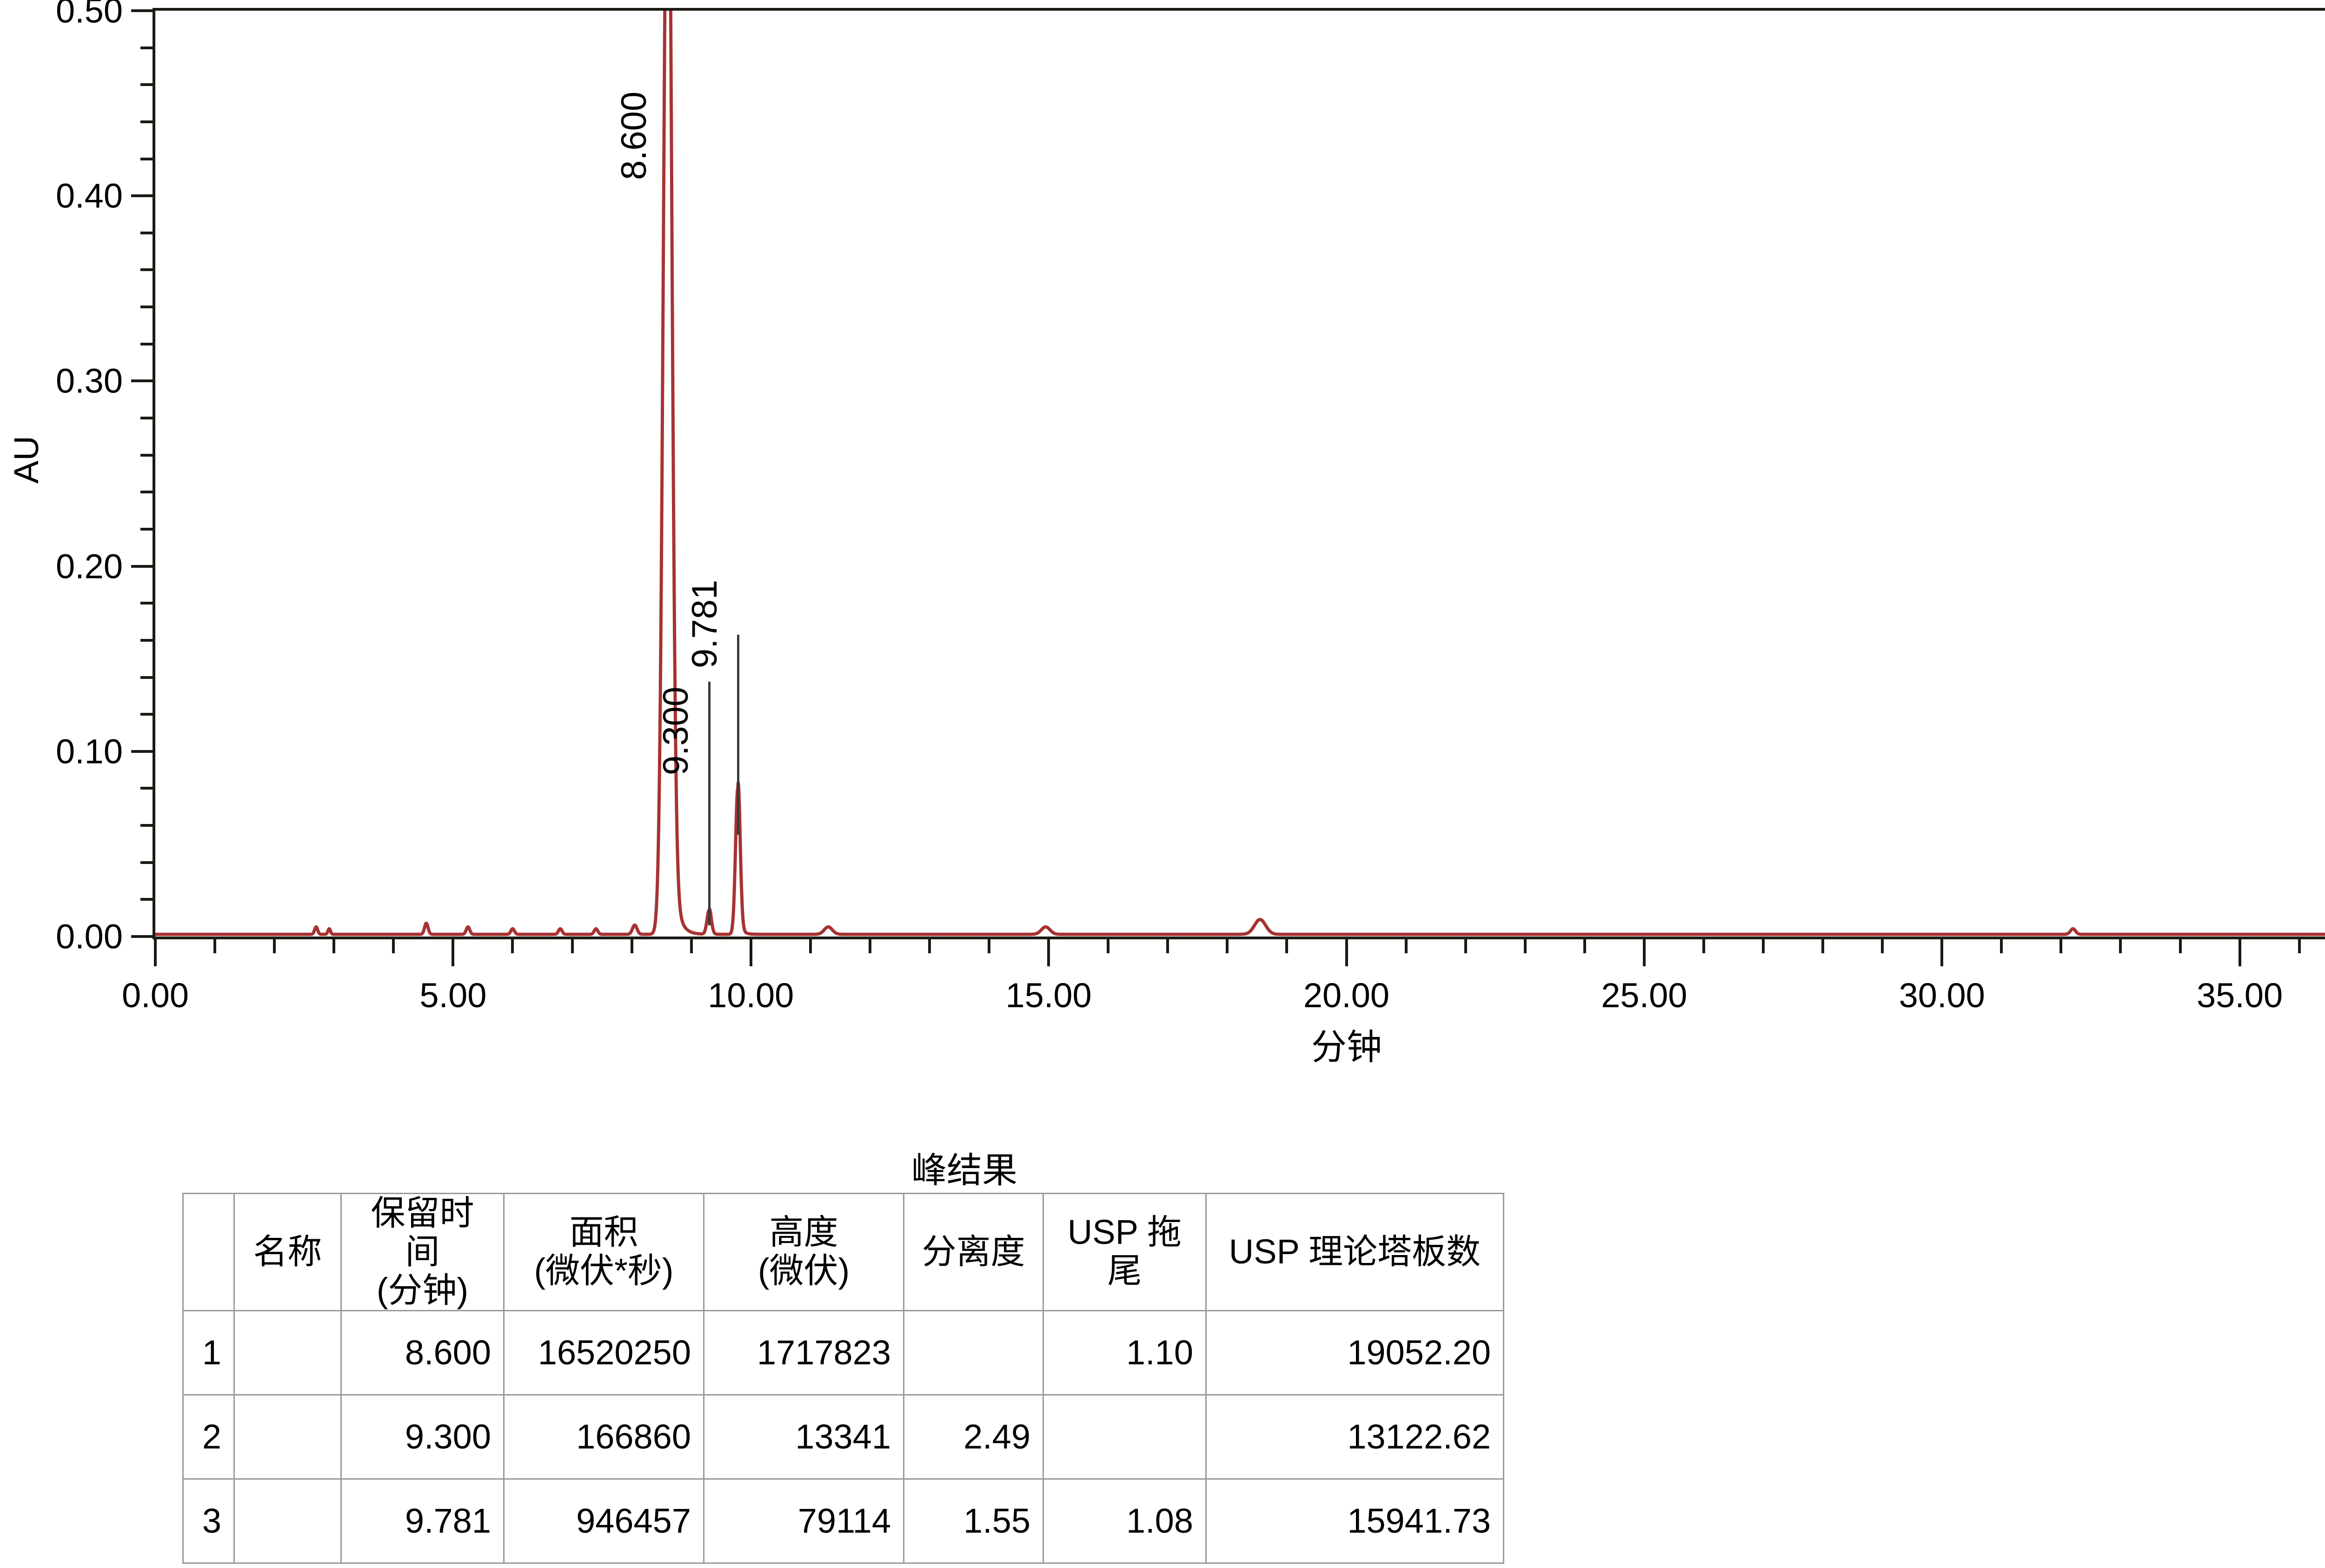  Describe the element at coordinates (973, 1252) in the screenshot. I see `table-header-resolution: 分离度` at that location.